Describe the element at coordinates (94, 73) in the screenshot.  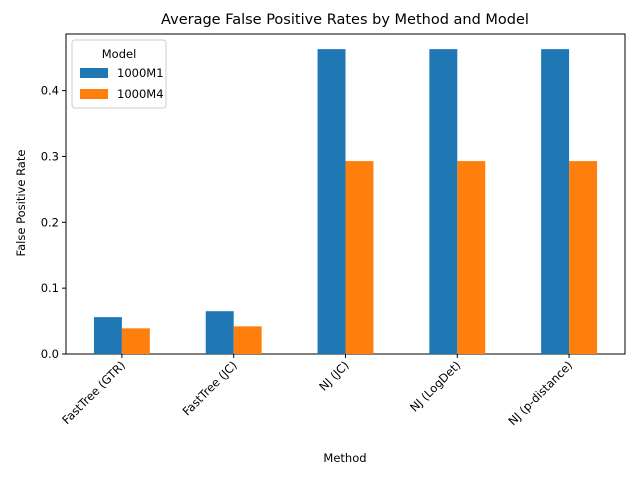
I see `legend-swatch-1000m1` at that location.